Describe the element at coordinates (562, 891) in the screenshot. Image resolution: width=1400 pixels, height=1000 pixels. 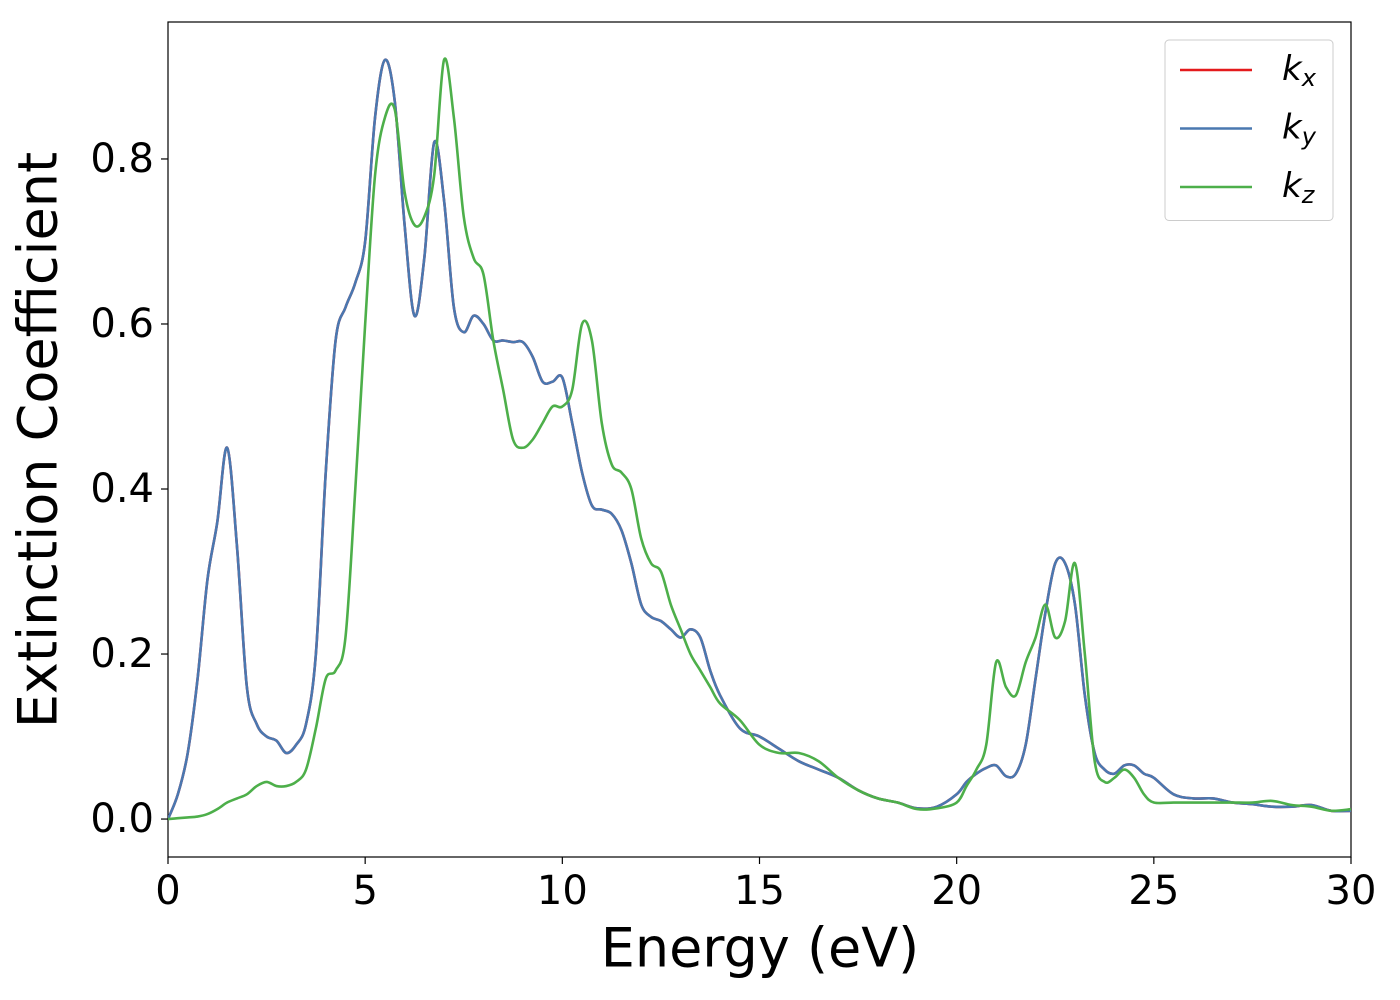
I see `x-tick-label: 10` at that location.